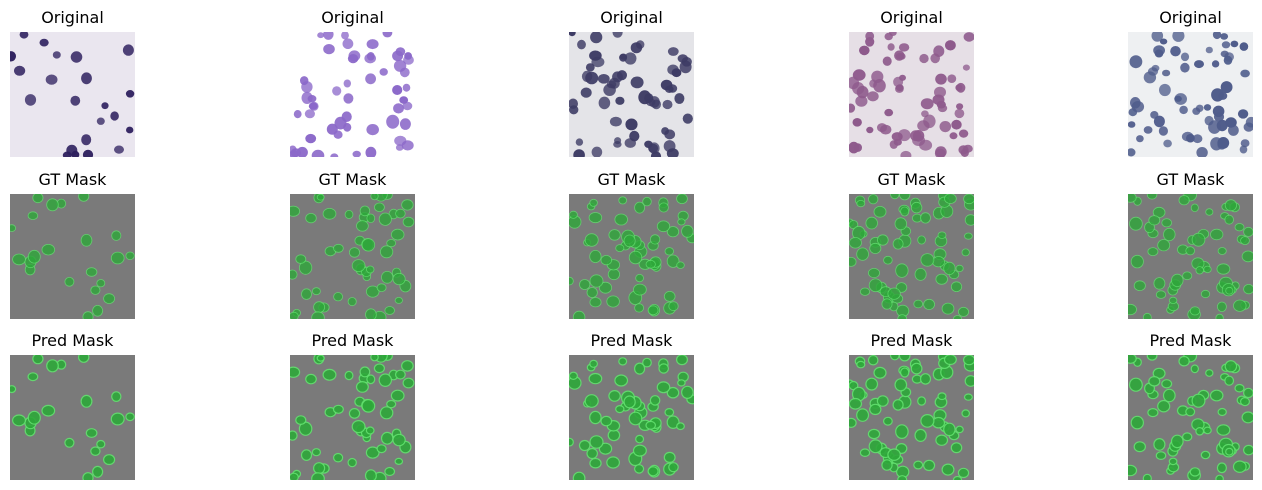  Describe the element at coordinates (911, 179) in the screenshot. I see `panel-title: GT Mask` at that location.